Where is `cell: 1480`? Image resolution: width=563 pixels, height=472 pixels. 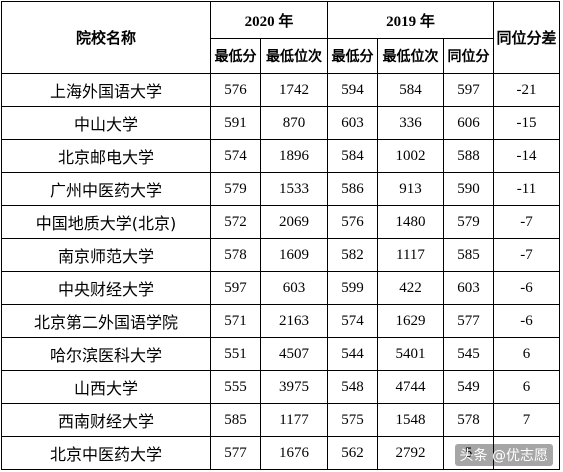 cell: 1480 is located at coordinates (410, 222).